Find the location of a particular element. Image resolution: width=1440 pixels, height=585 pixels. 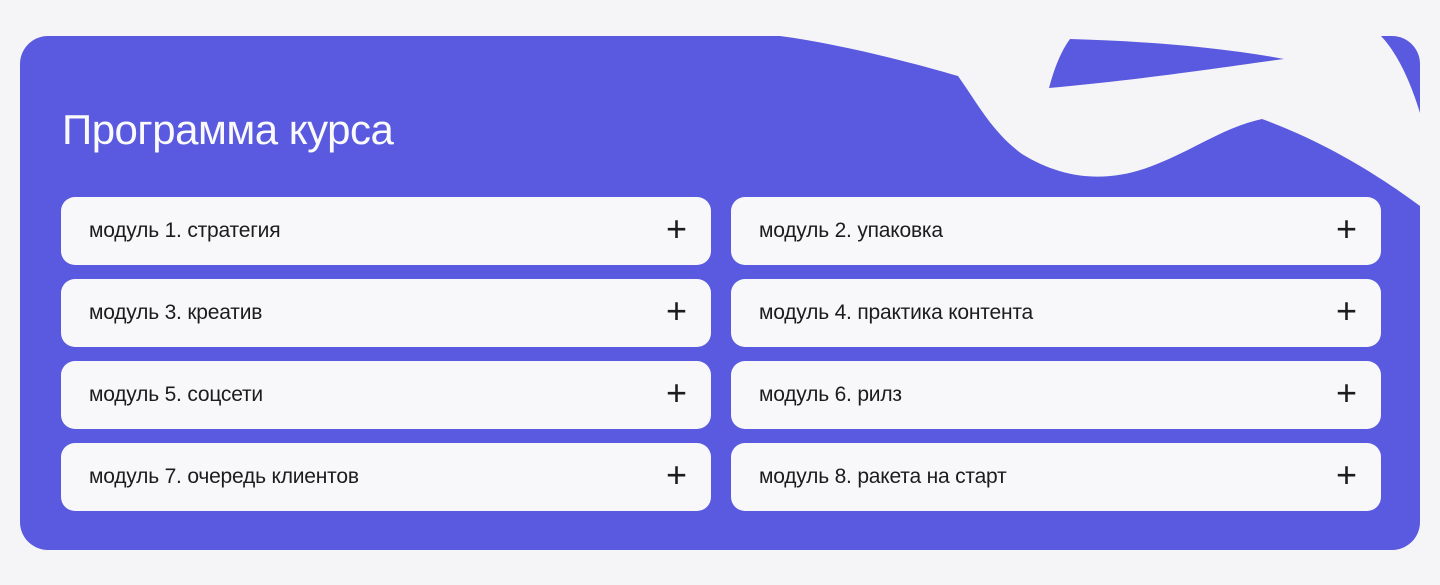

accordion-item: модуль 2. упаковка + is located at coordinates (1056, 231).